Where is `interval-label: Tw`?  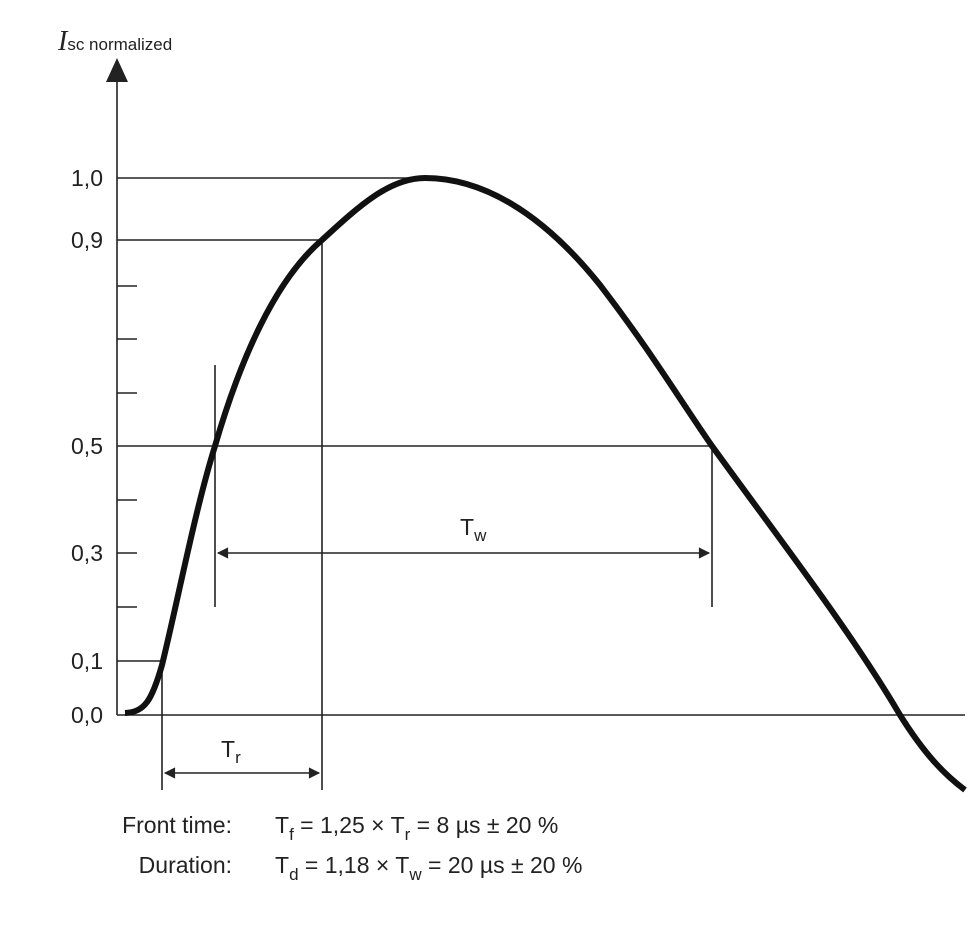 interval-label: Tw is located at coordinates (473, 529).